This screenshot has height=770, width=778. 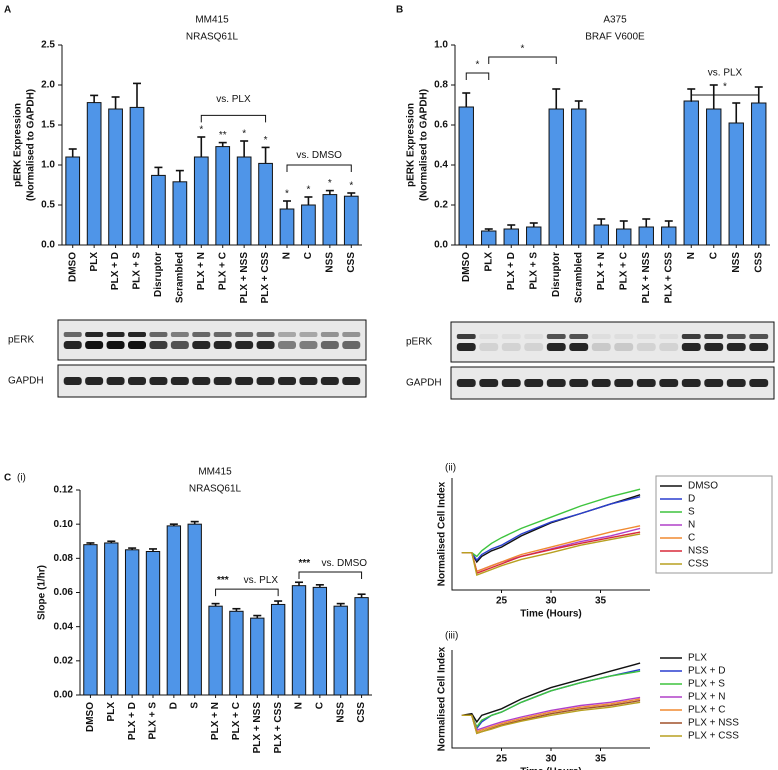 What do you see at coordinates (132, 721) in the screenshot?
I see `x-tick-label: PLX + D` at bounding box center [132, 721].